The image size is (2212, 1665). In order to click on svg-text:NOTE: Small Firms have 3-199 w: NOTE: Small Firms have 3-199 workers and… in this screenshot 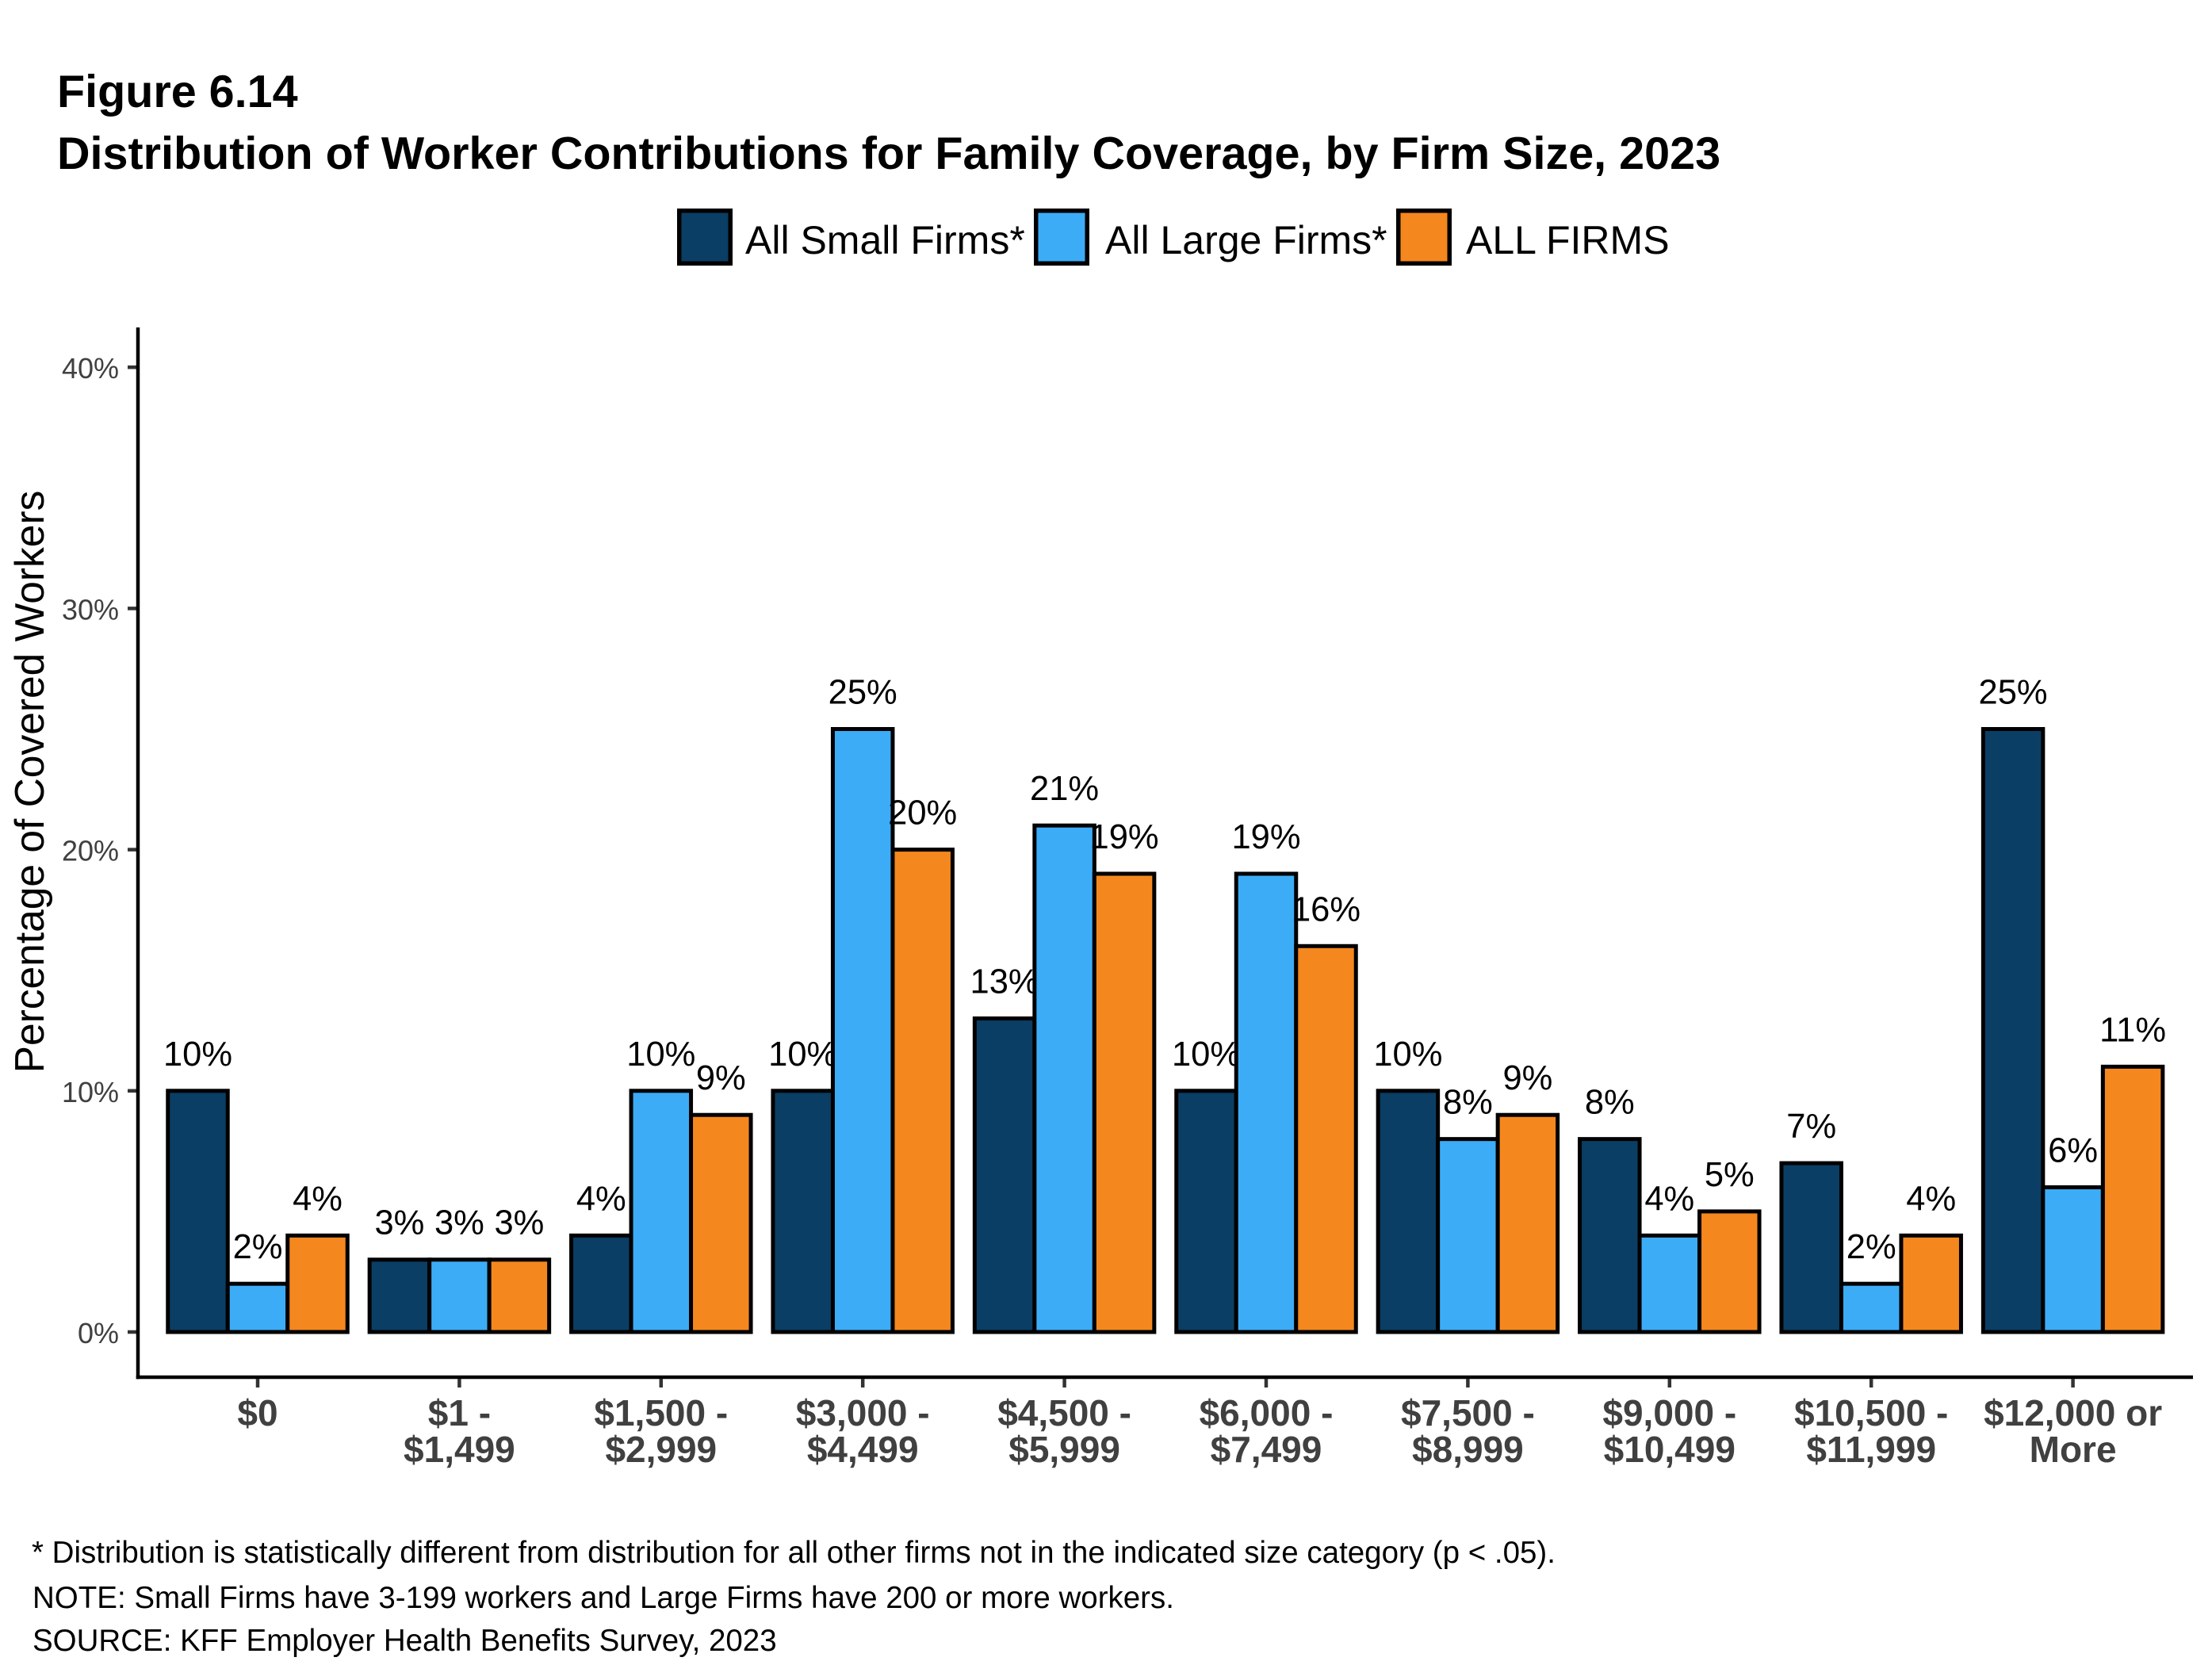, I will do `click(604, 1598)`.